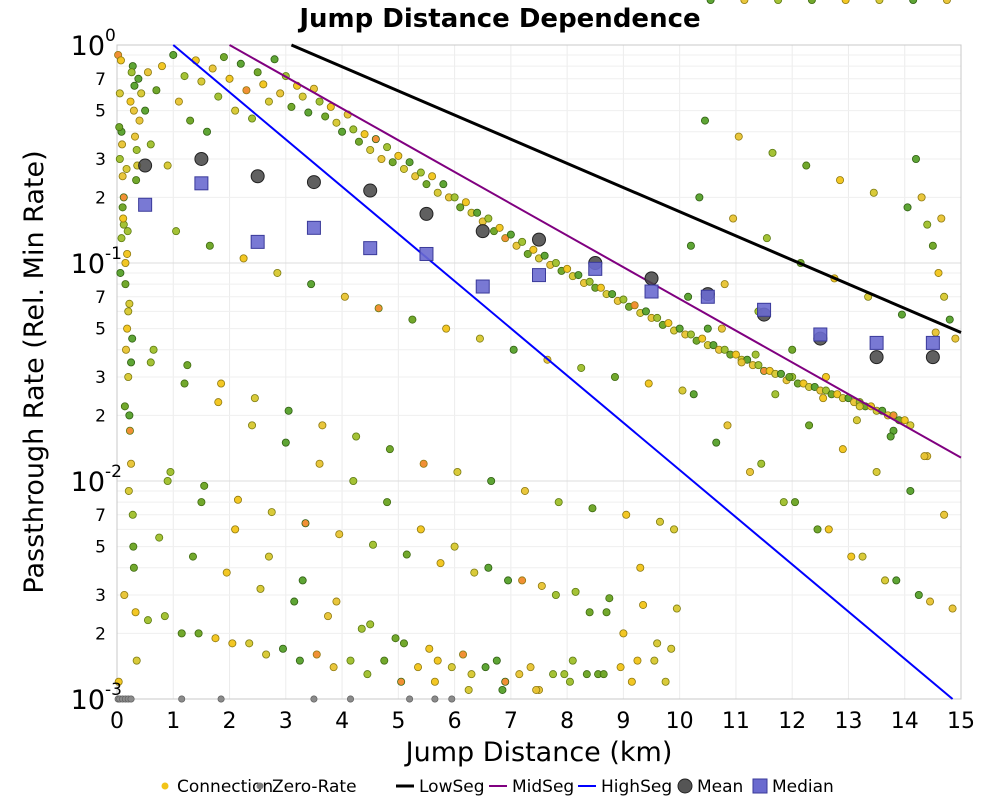 The height and width of the screenshot is (800, 1000). What do you see at coordinates (636, 787) in the screenshot?
I see `legend-highseg-label: HighSeg` at bounding box center [636, 787].